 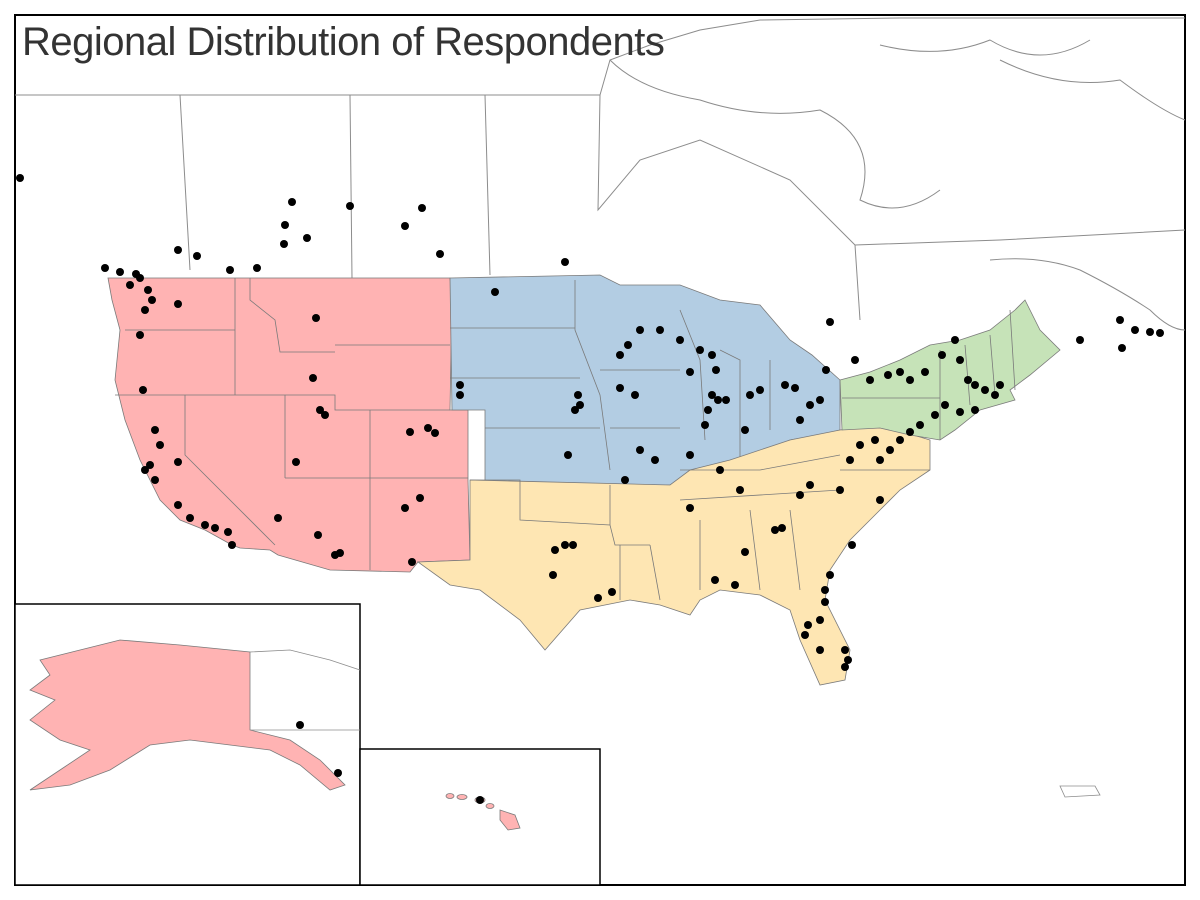 I want to click on yukon-outline, so click(x=305, y=690).